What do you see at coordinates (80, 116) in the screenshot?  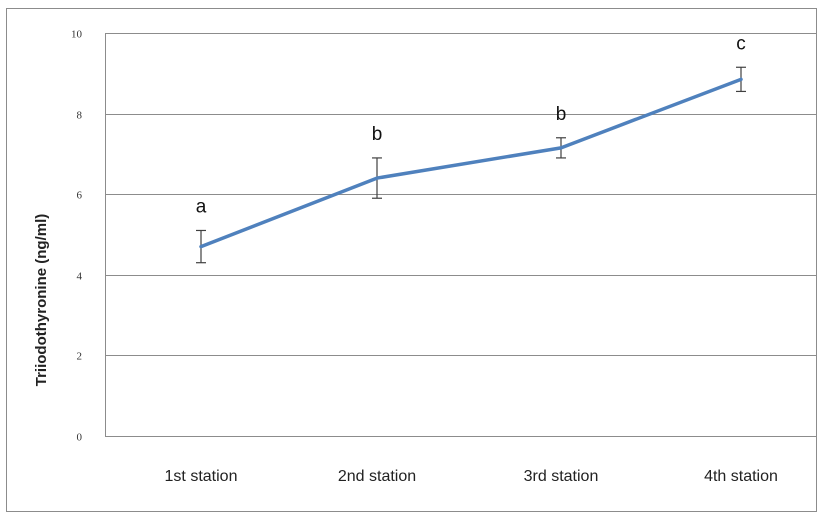 I see `y-tick-label: 8` at bounding box center [80, 116].